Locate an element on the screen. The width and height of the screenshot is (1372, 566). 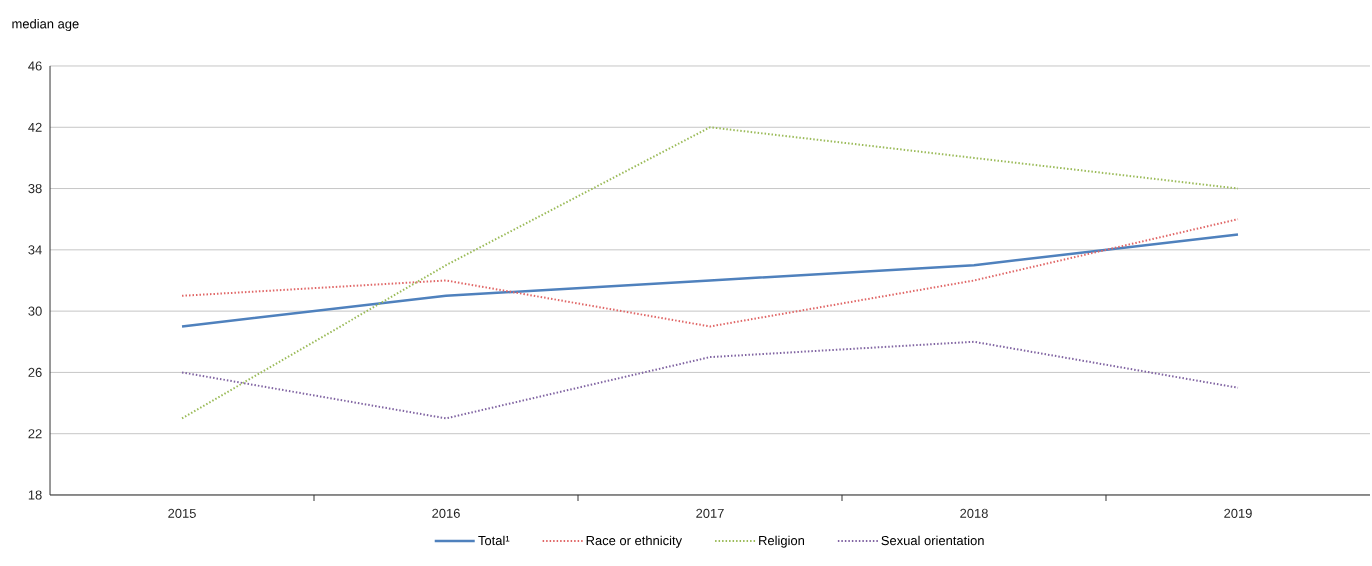
y-tick-label: 34 is located at coordinates (35, 250).